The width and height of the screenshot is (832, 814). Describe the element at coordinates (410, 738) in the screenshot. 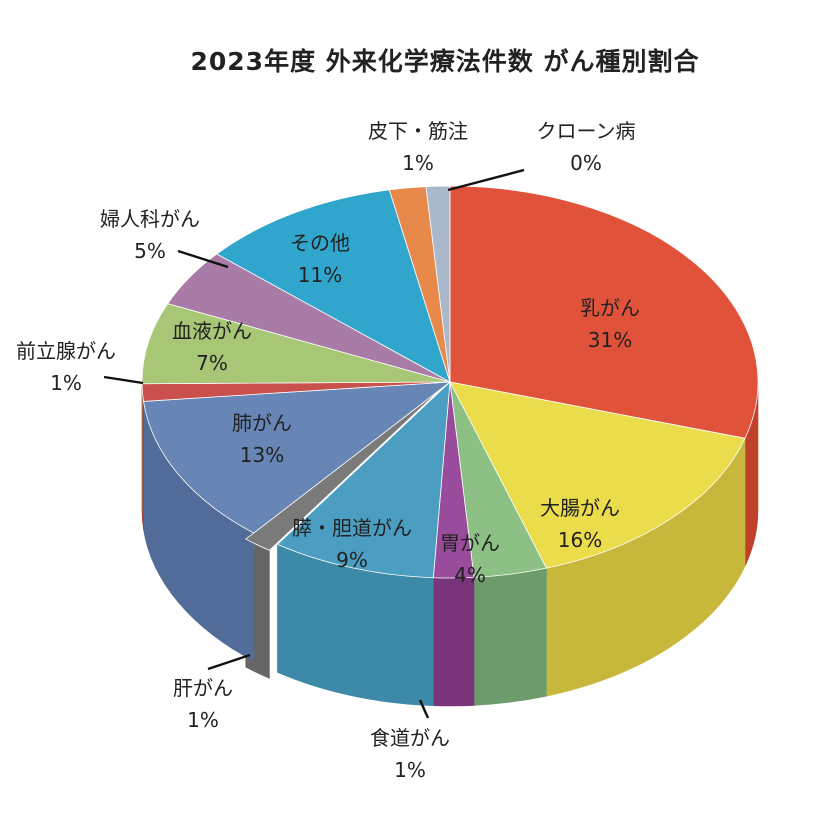

I see `slice-3-label: 食道がん` at that location.